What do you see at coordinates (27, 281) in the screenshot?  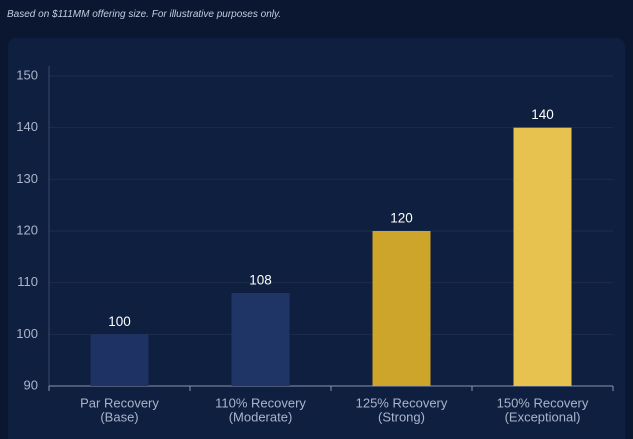 I see `y-tick-label: 110` at bounding box center [27, 281].